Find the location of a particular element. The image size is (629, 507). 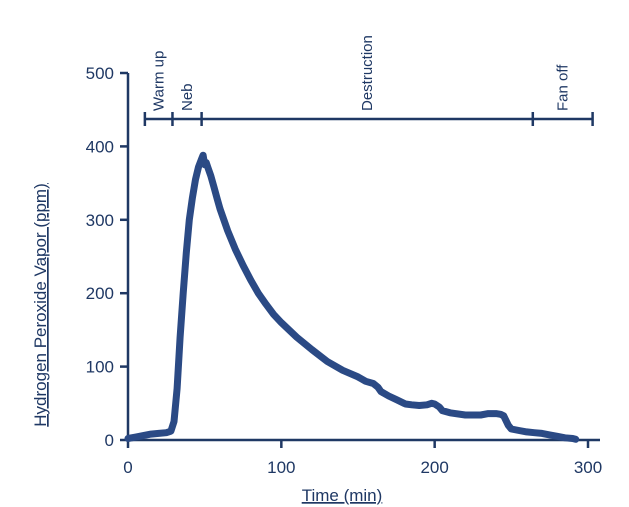

phase-label: Fan off is located at coordinates (563, 87).